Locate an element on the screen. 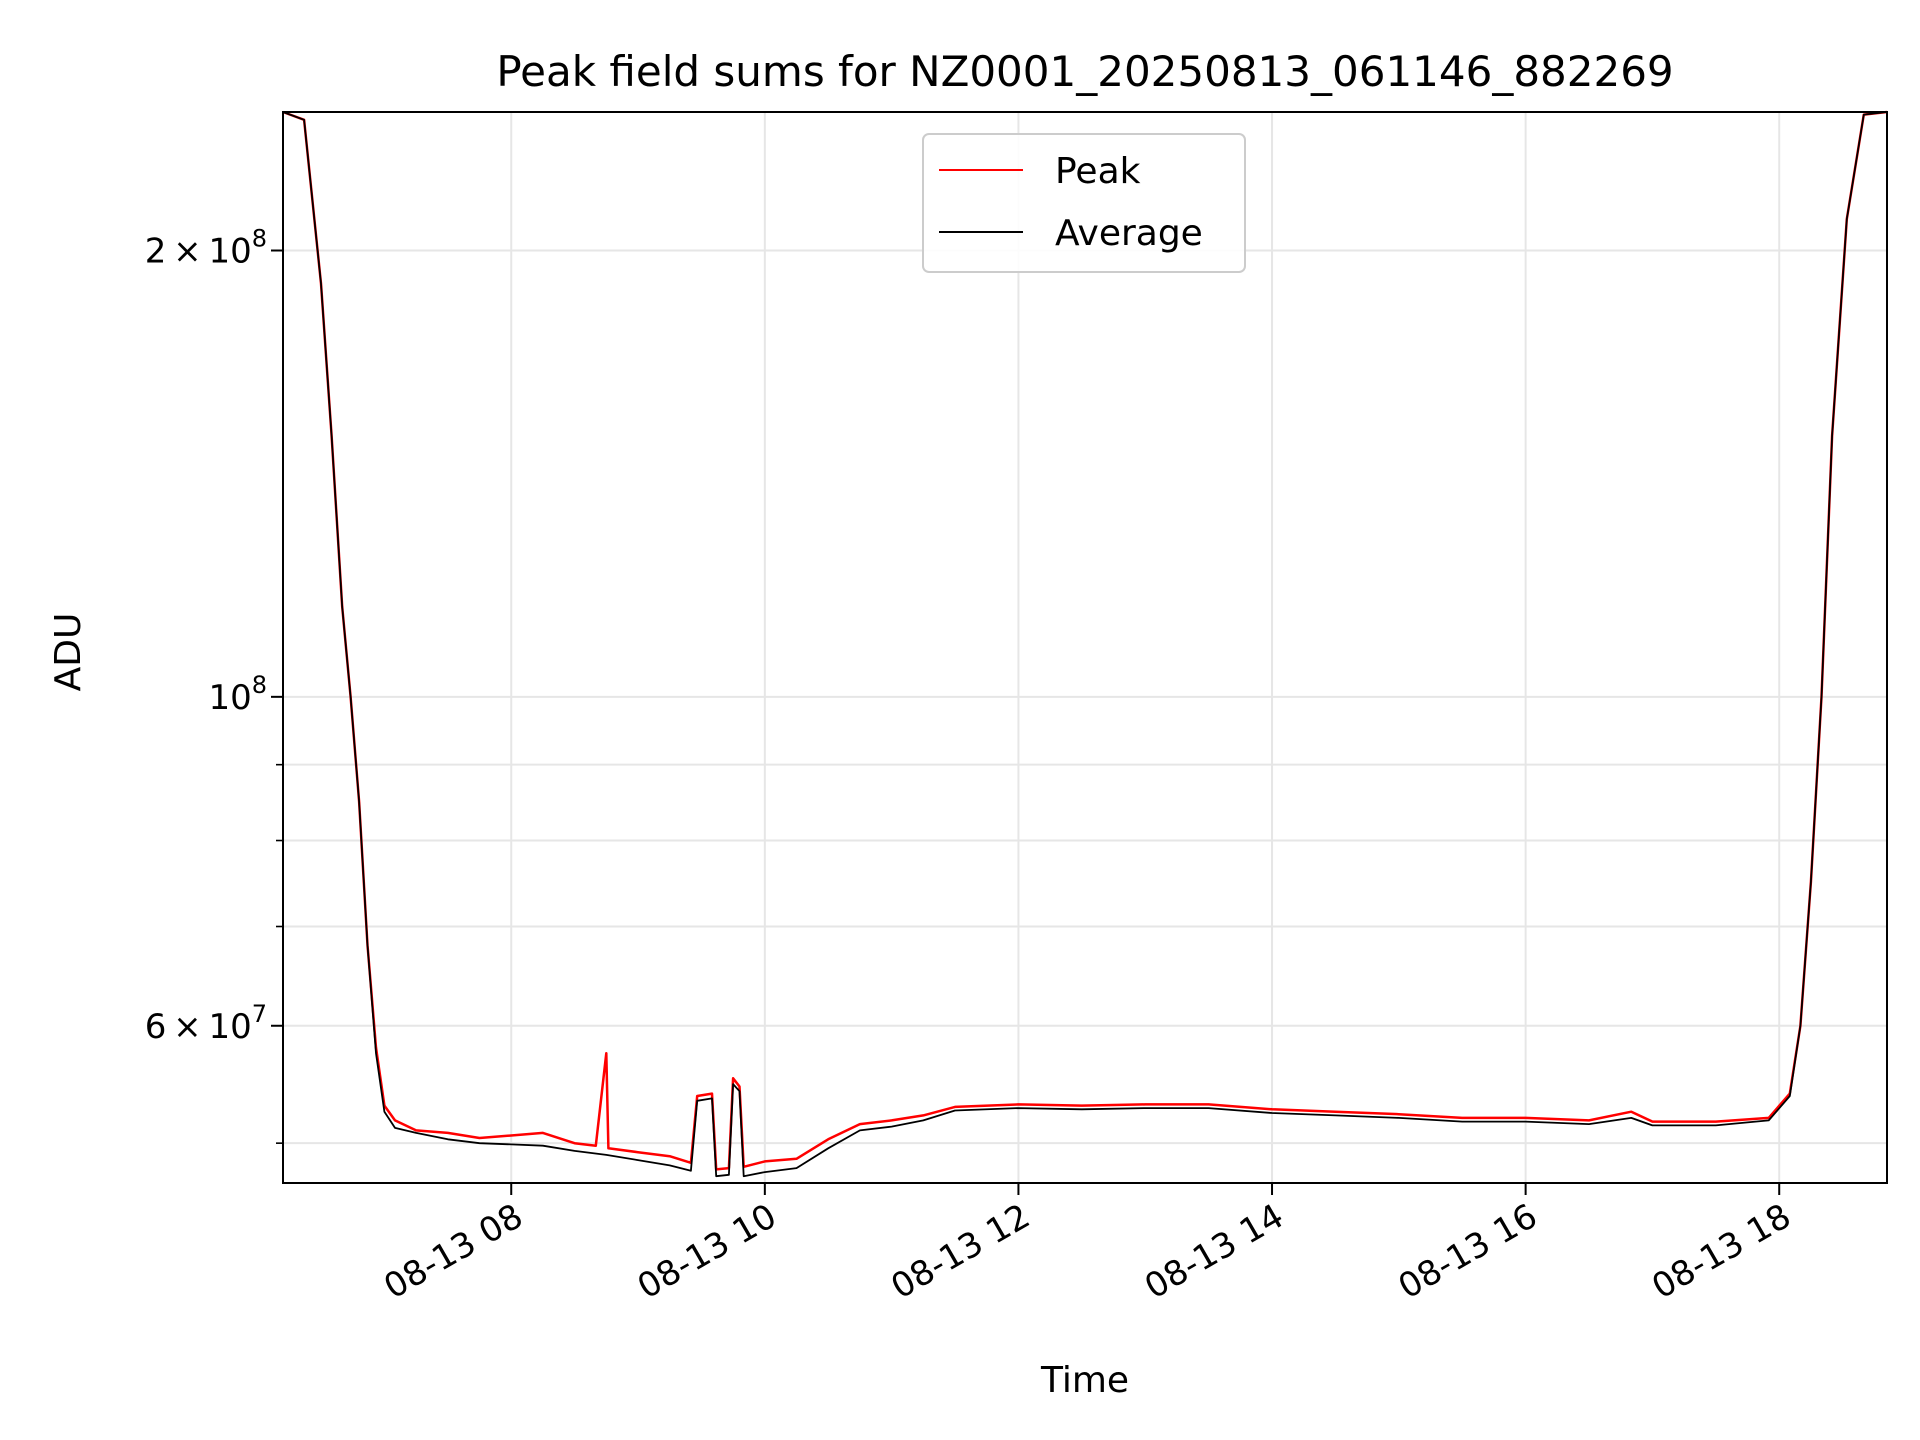 This screenshot has width=1920, height=1440. legend: Peak Average is located at coordinates (1084, 203).